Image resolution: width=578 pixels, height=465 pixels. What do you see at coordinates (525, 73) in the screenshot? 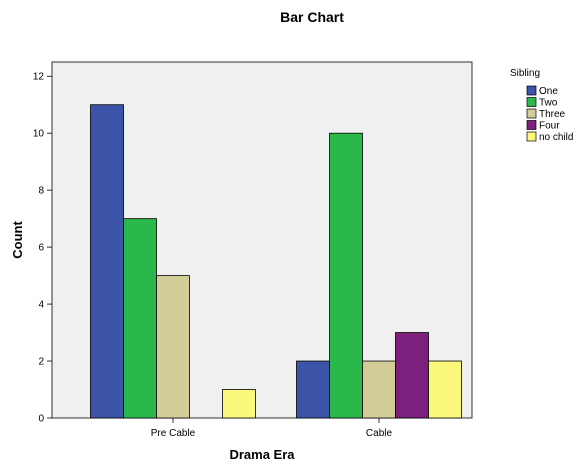
I see `legend-title: Sibling` at bounding box center [525, 73].